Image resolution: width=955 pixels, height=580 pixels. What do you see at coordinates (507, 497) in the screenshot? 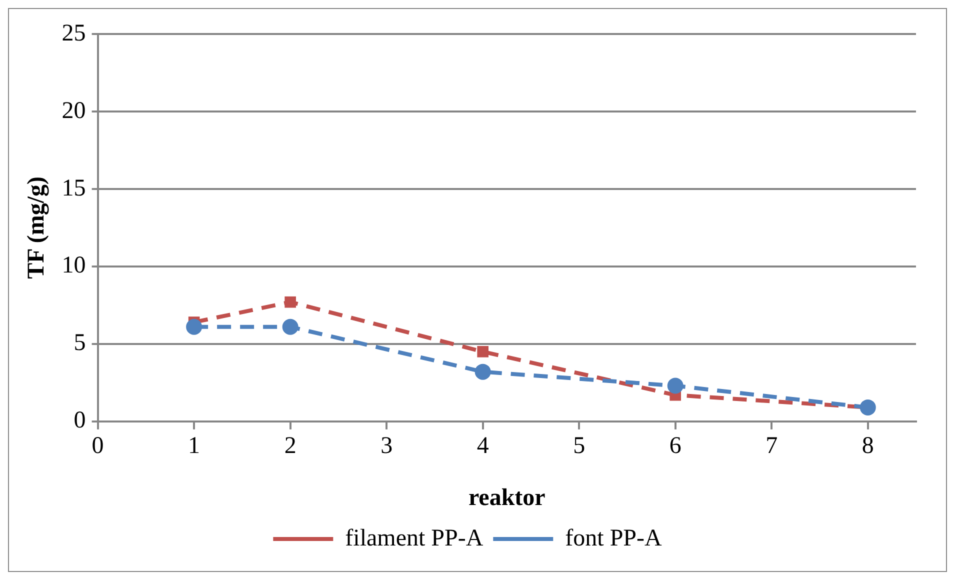
I see `x-axis-title: reaktor` at bounding box center [507, 497].